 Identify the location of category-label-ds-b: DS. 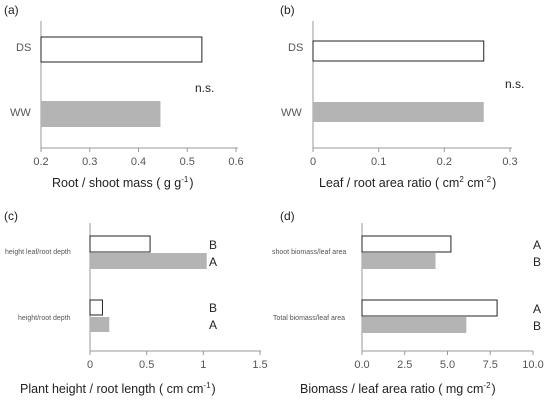
(295, 48).